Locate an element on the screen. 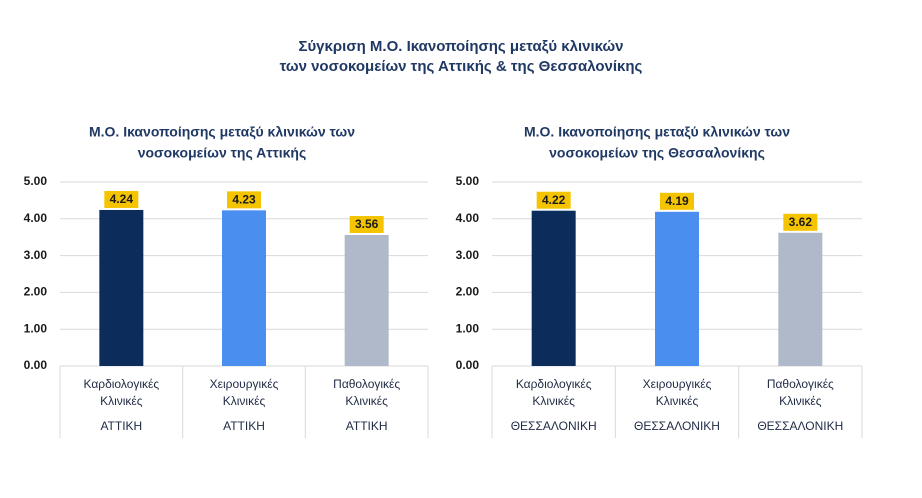 This screenshot has width=922, height=498. chart-title: νοσοκομείων της Αττικής is located at coordinates (222, 153).